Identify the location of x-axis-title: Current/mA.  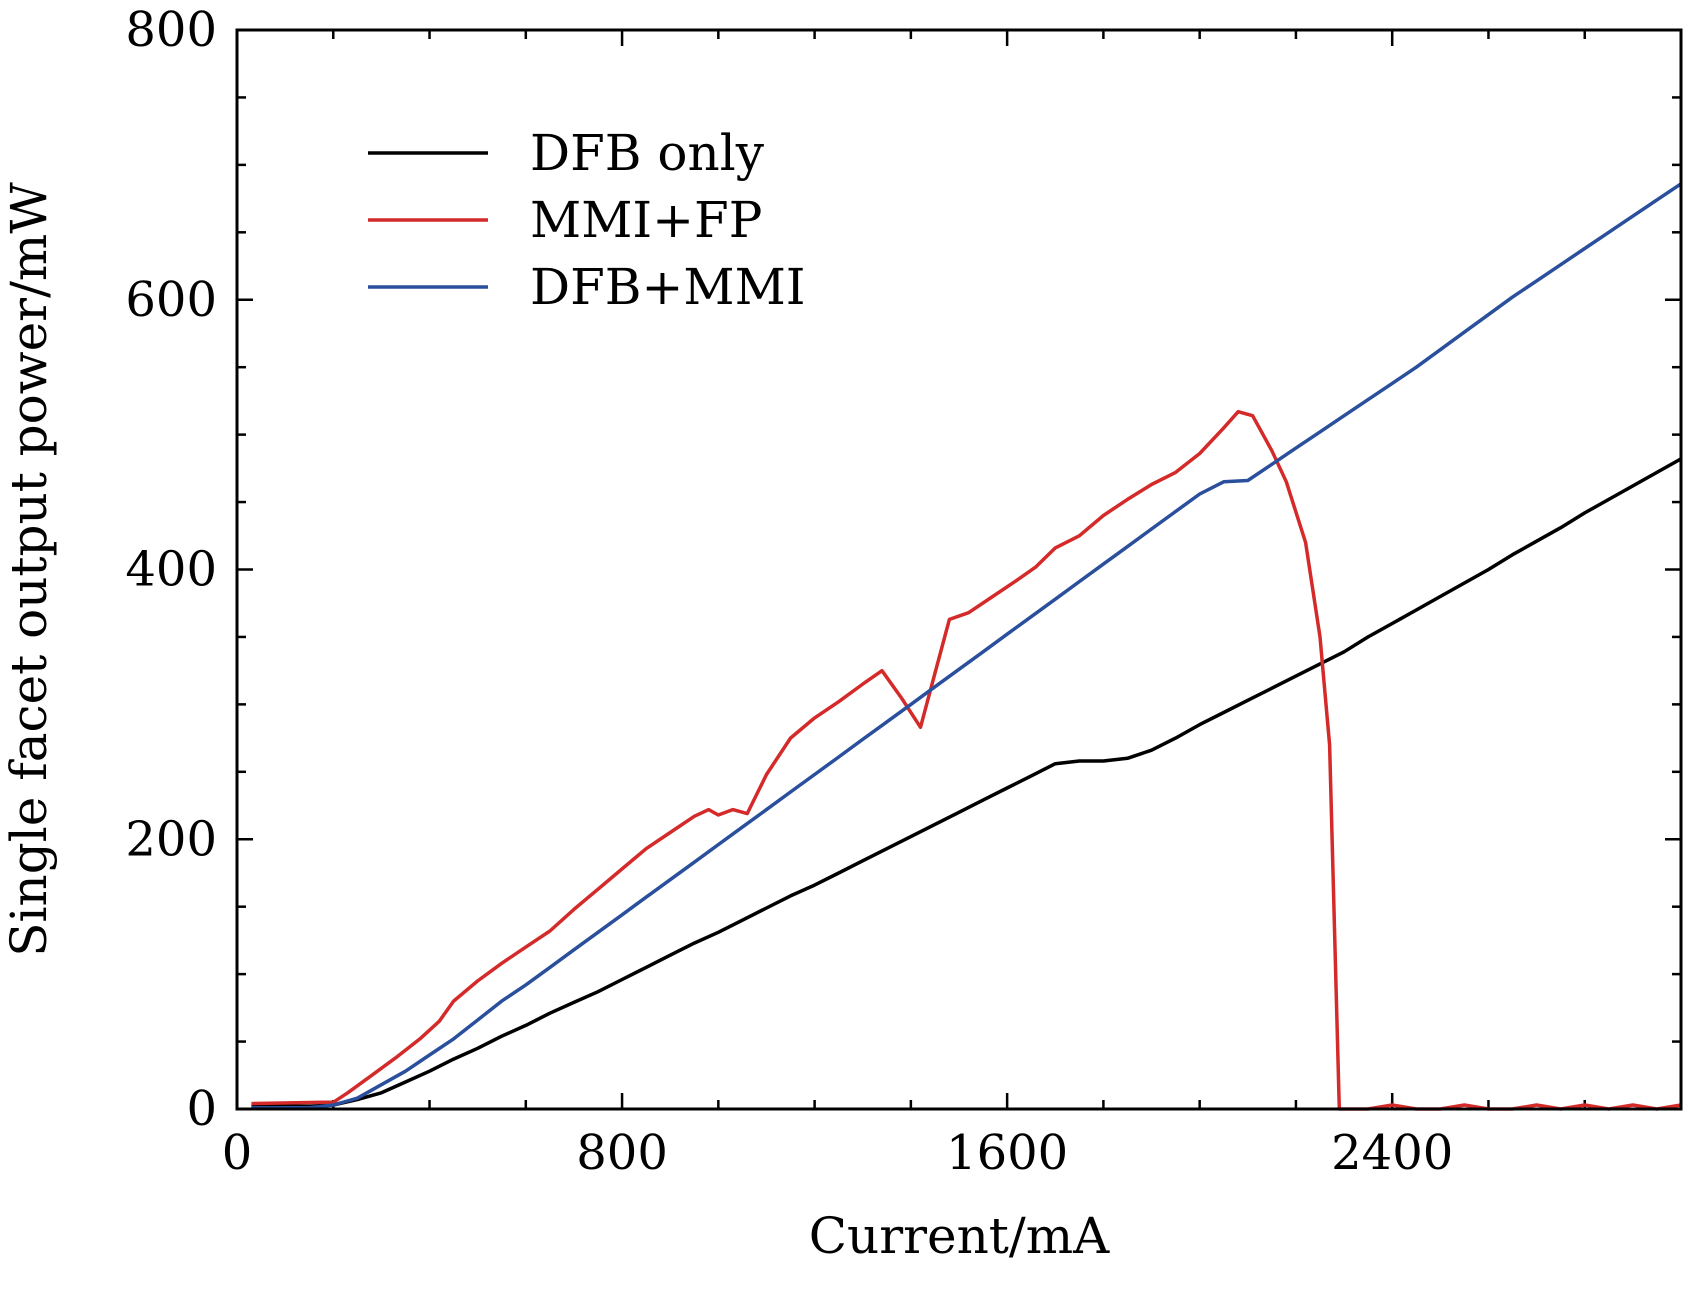
(959, 1236).